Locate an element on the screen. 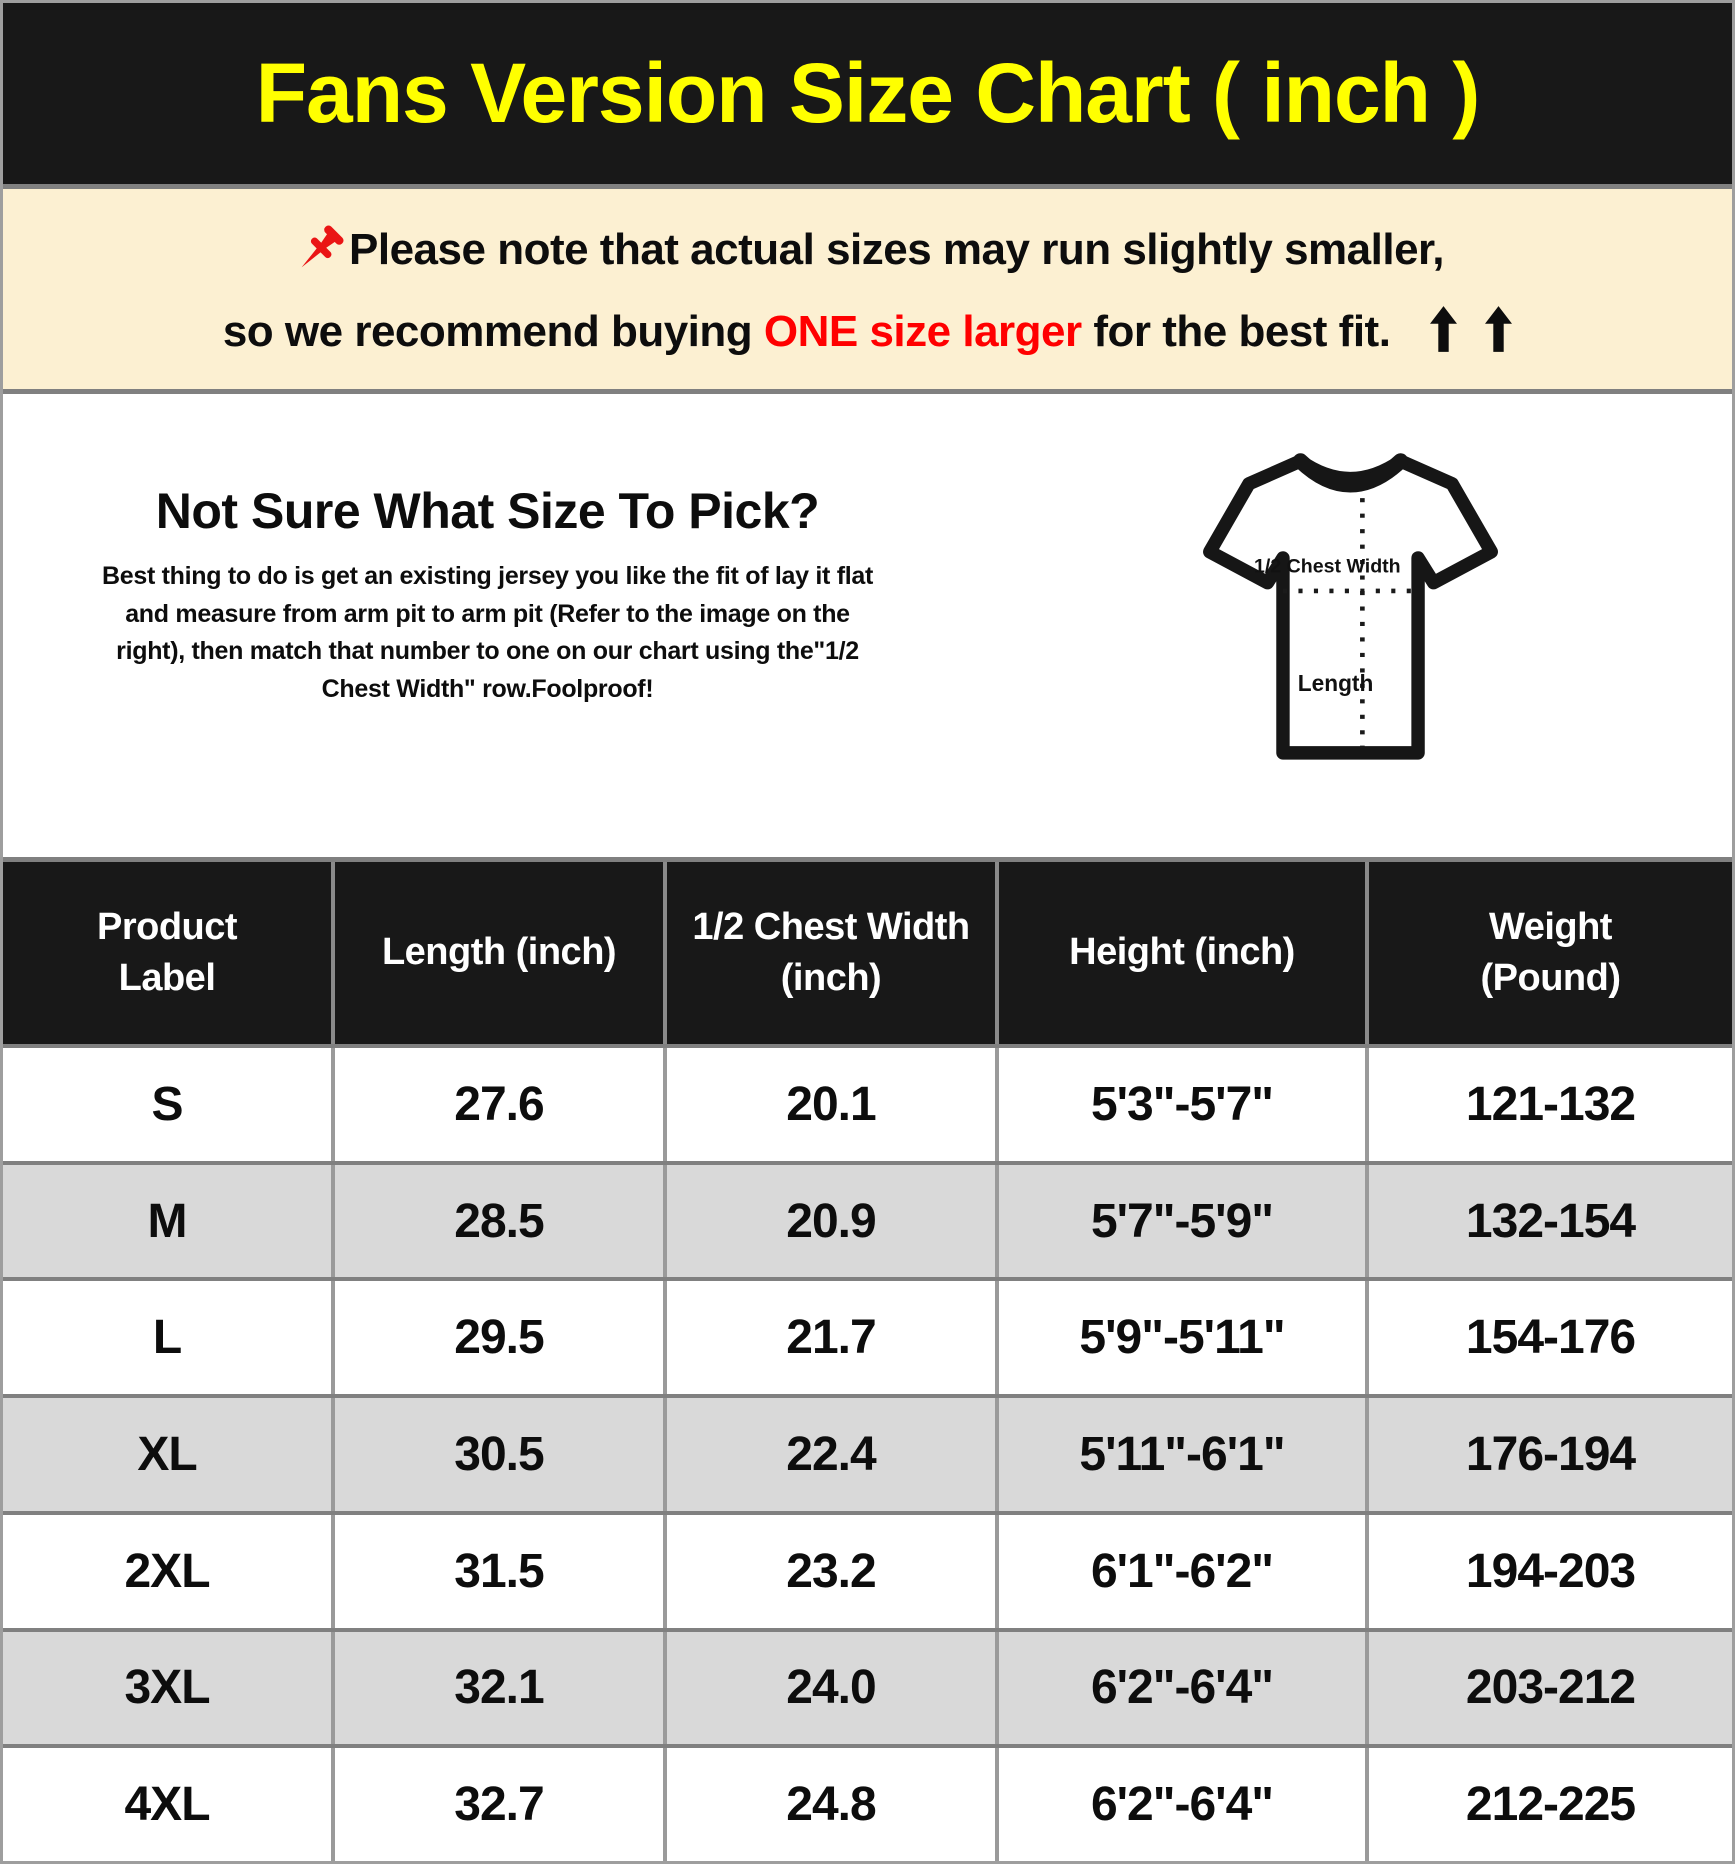  size-label-cell: L is located at coordinates (169, 1338).